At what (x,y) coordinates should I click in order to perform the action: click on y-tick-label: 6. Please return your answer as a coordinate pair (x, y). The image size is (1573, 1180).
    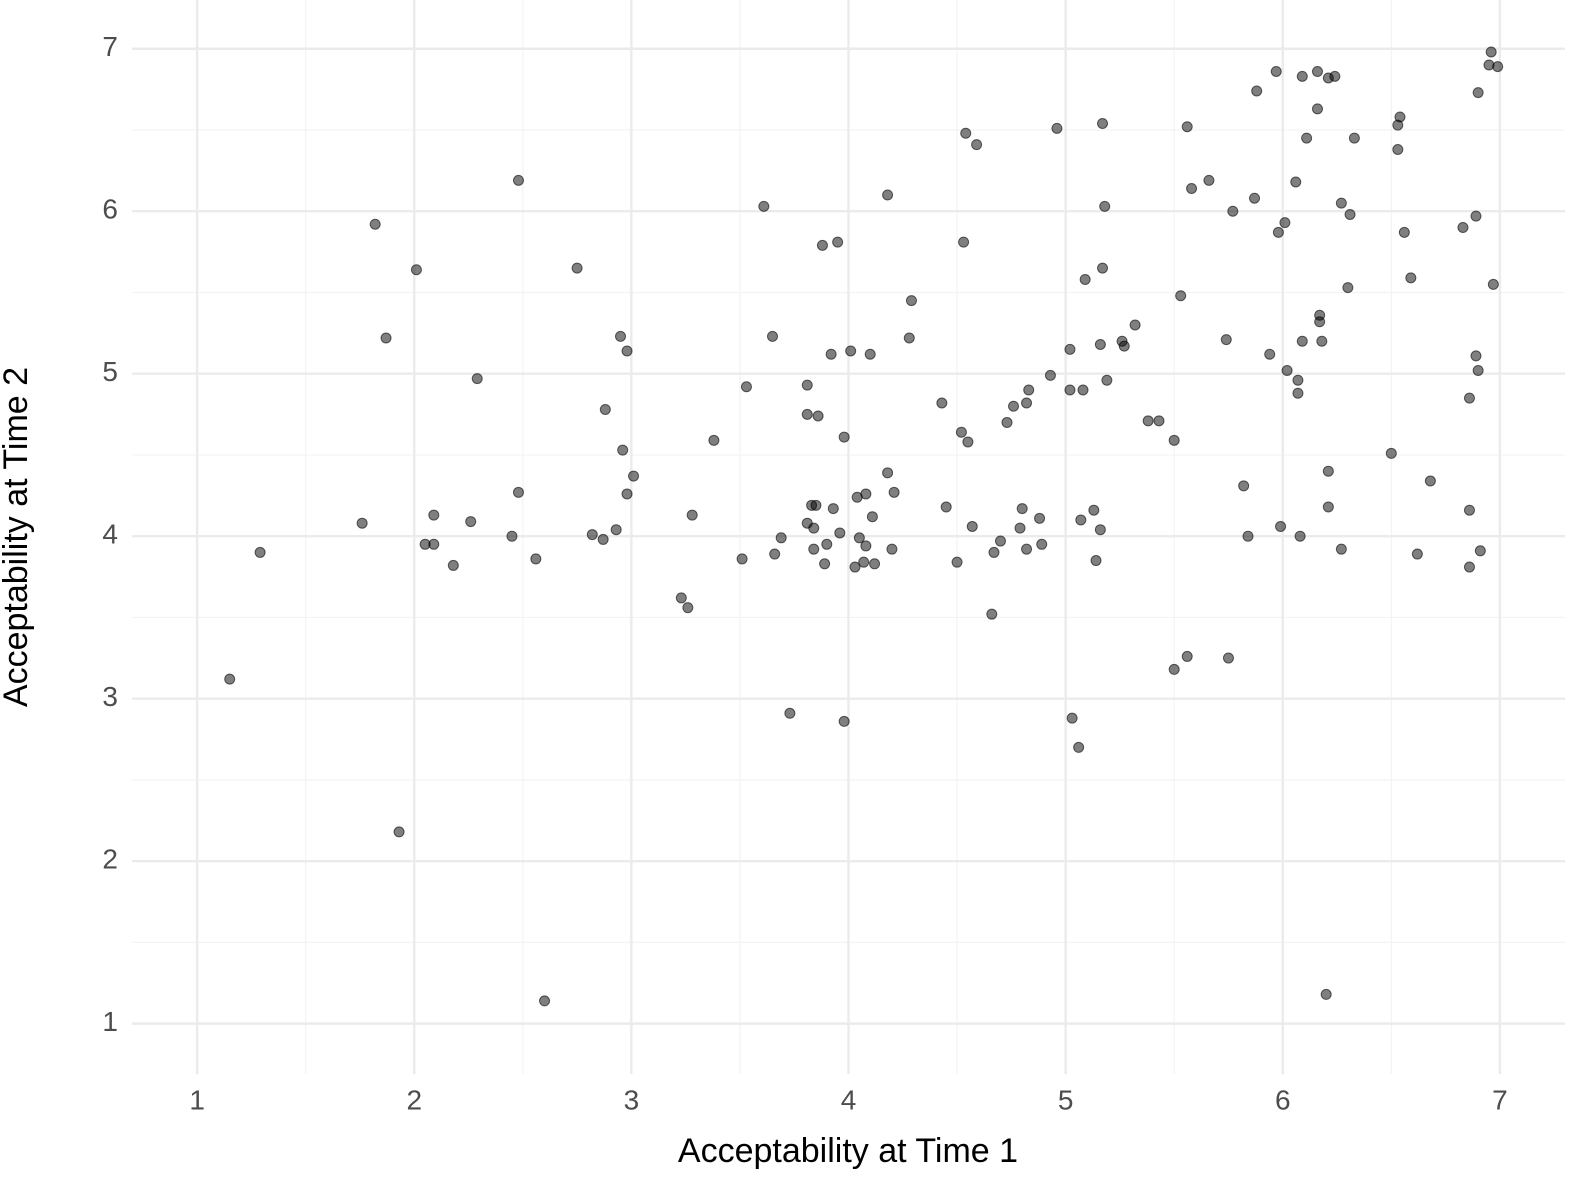
    Looking at the image, I should click on (110, 209).